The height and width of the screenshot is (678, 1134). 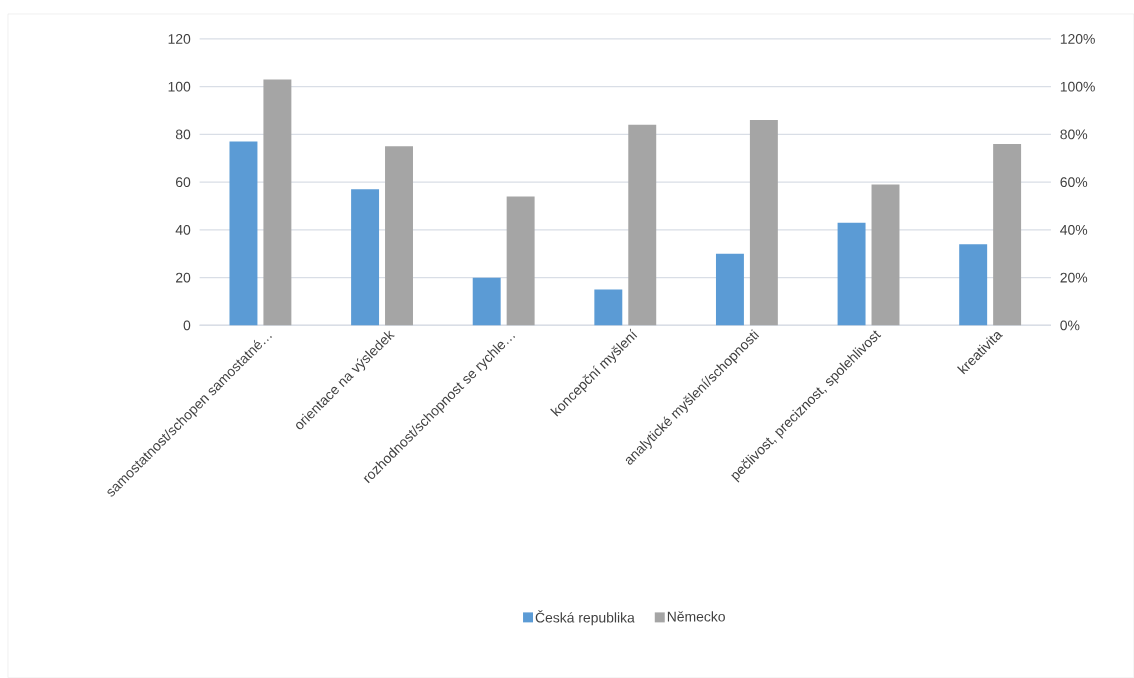 What do you see at coordinates (1074, 182) in the screenshot?
I see `y2-tick-label: 60%` at bounding box center [1074, 182].